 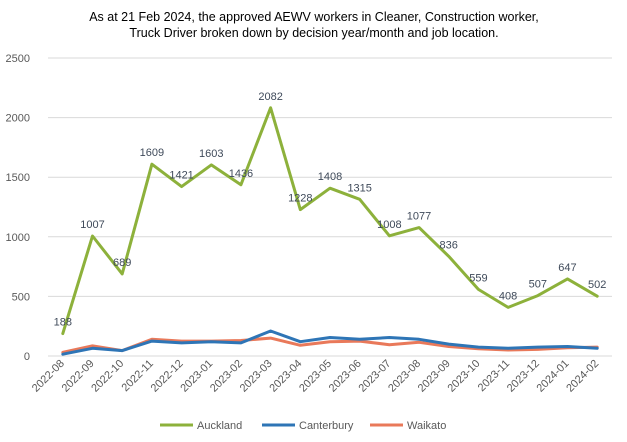 I want to click on legend-item-auckland: Auckland, so click(x=201, y=426).